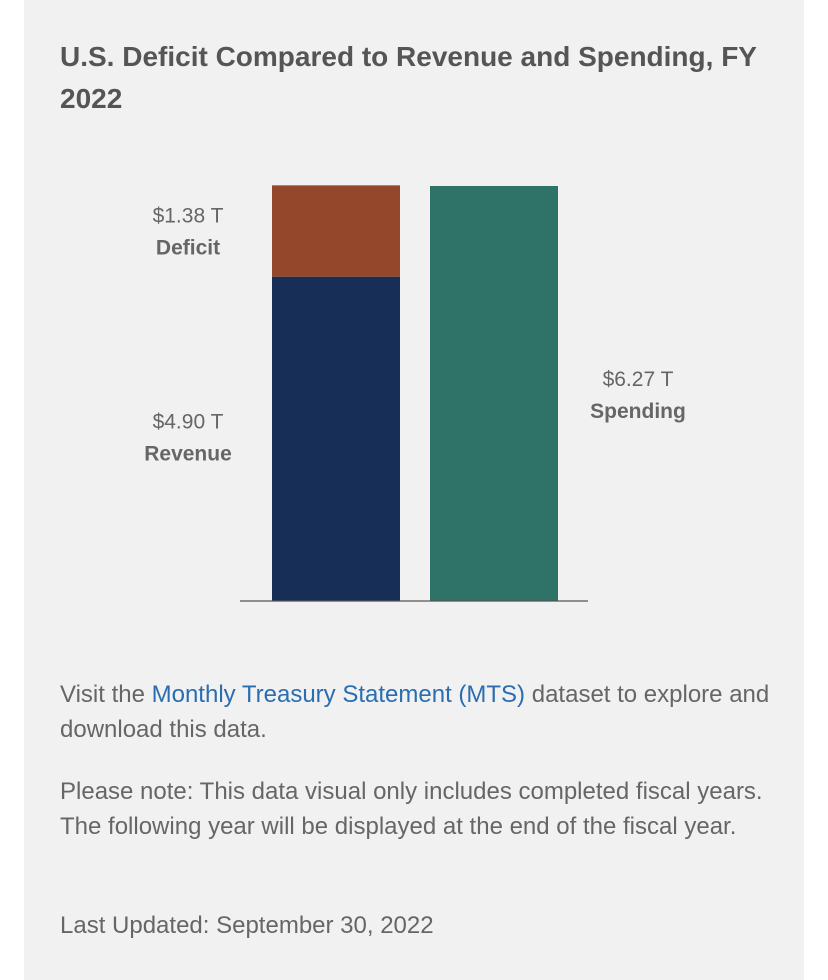  Describe the element at coordinates (188, 215) in the screenshot. I see `deficit-value-label: $1.38 T` at that location.